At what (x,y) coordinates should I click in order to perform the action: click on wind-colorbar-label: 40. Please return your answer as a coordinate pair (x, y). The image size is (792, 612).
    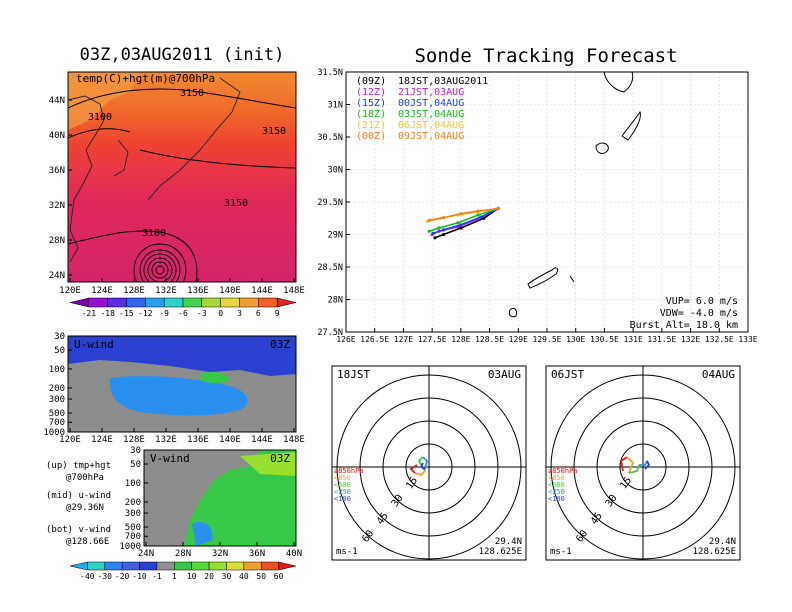
    Looking at the image, I should click on (244, 576).